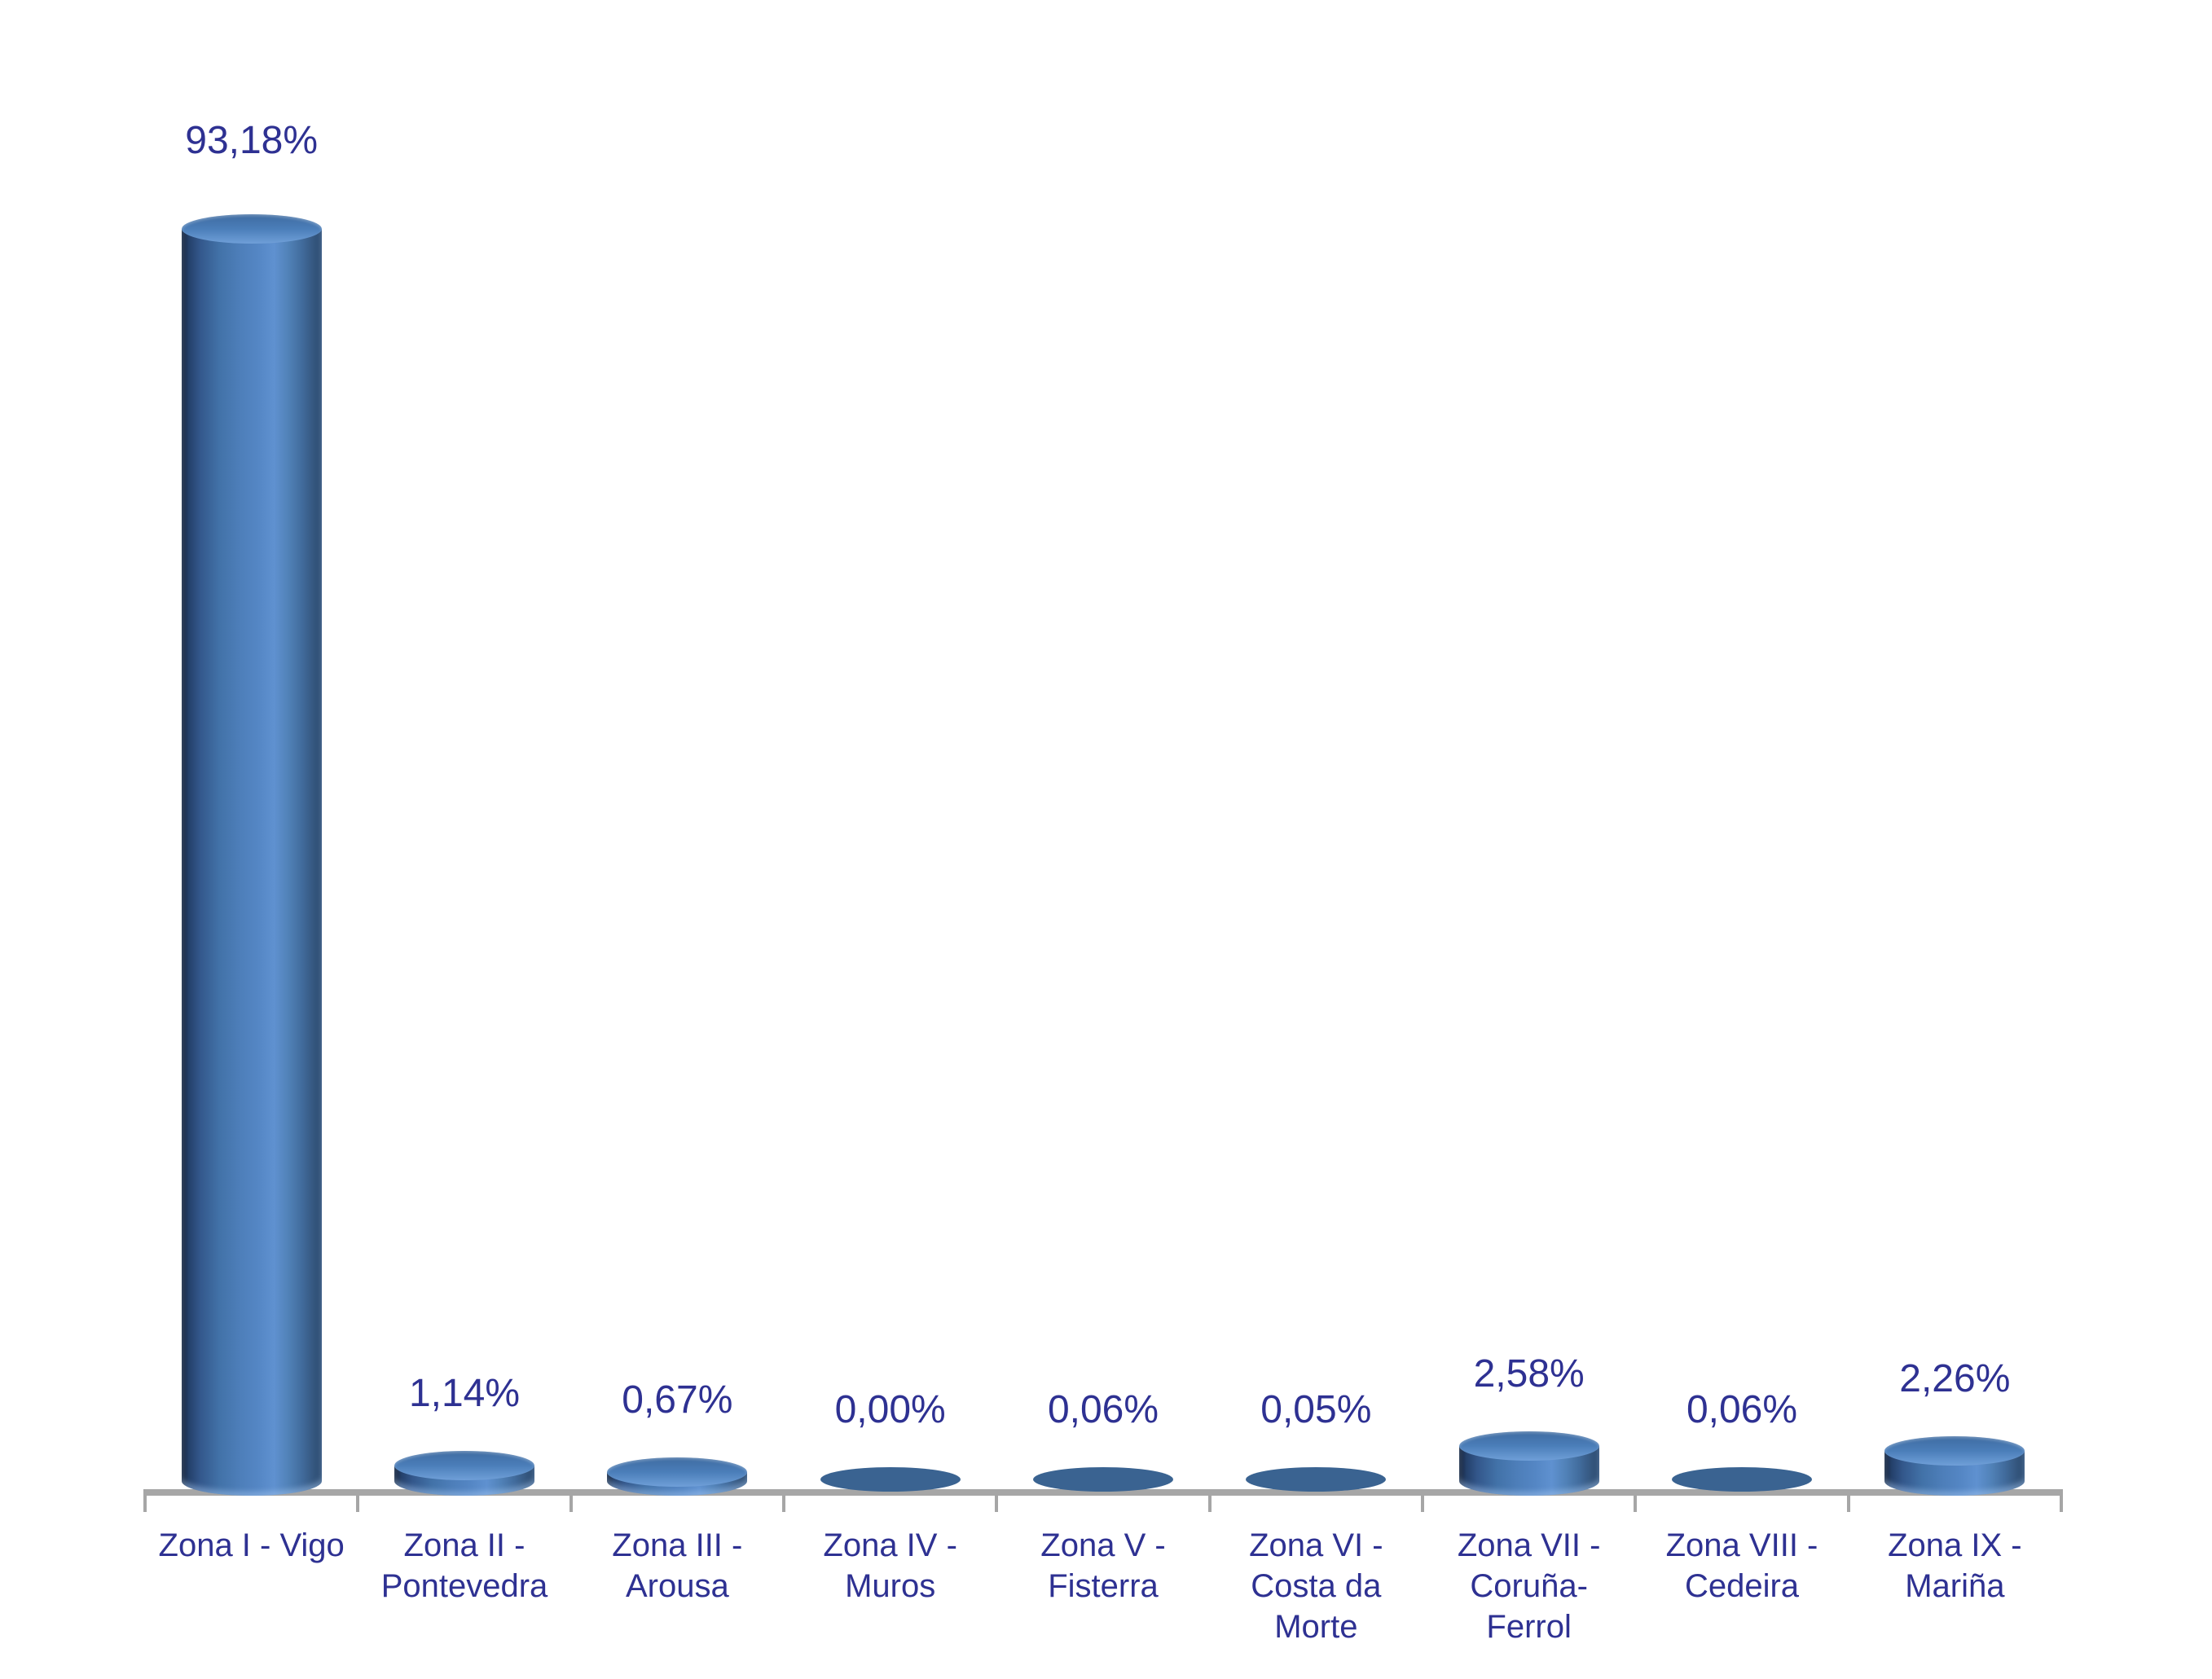 Image resolution: width=2212 pixels, height=1679 pixels. What do you see at coordinates (464, 1394) in the screenshot?
I see `value-label: 1,14%` at bounding box center [464, 1394].